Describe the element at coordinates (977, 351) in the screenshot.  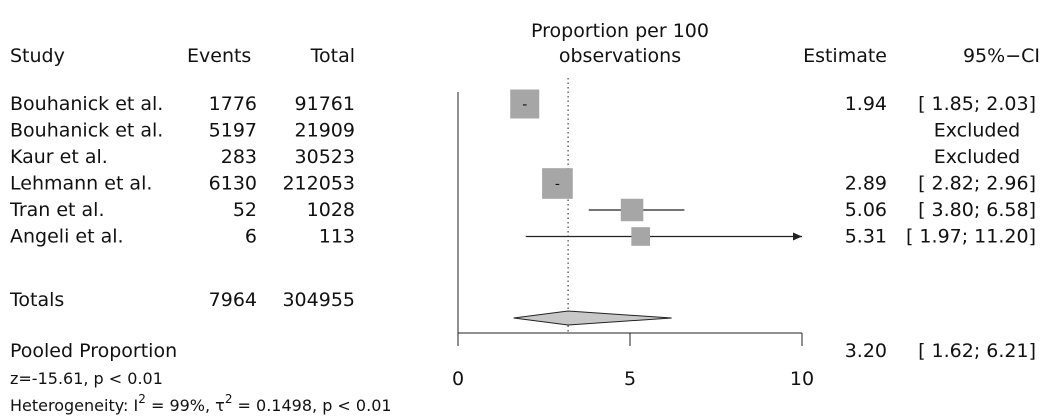
I see `pooled-ci: [ 1.62; 6.21]` at that location.